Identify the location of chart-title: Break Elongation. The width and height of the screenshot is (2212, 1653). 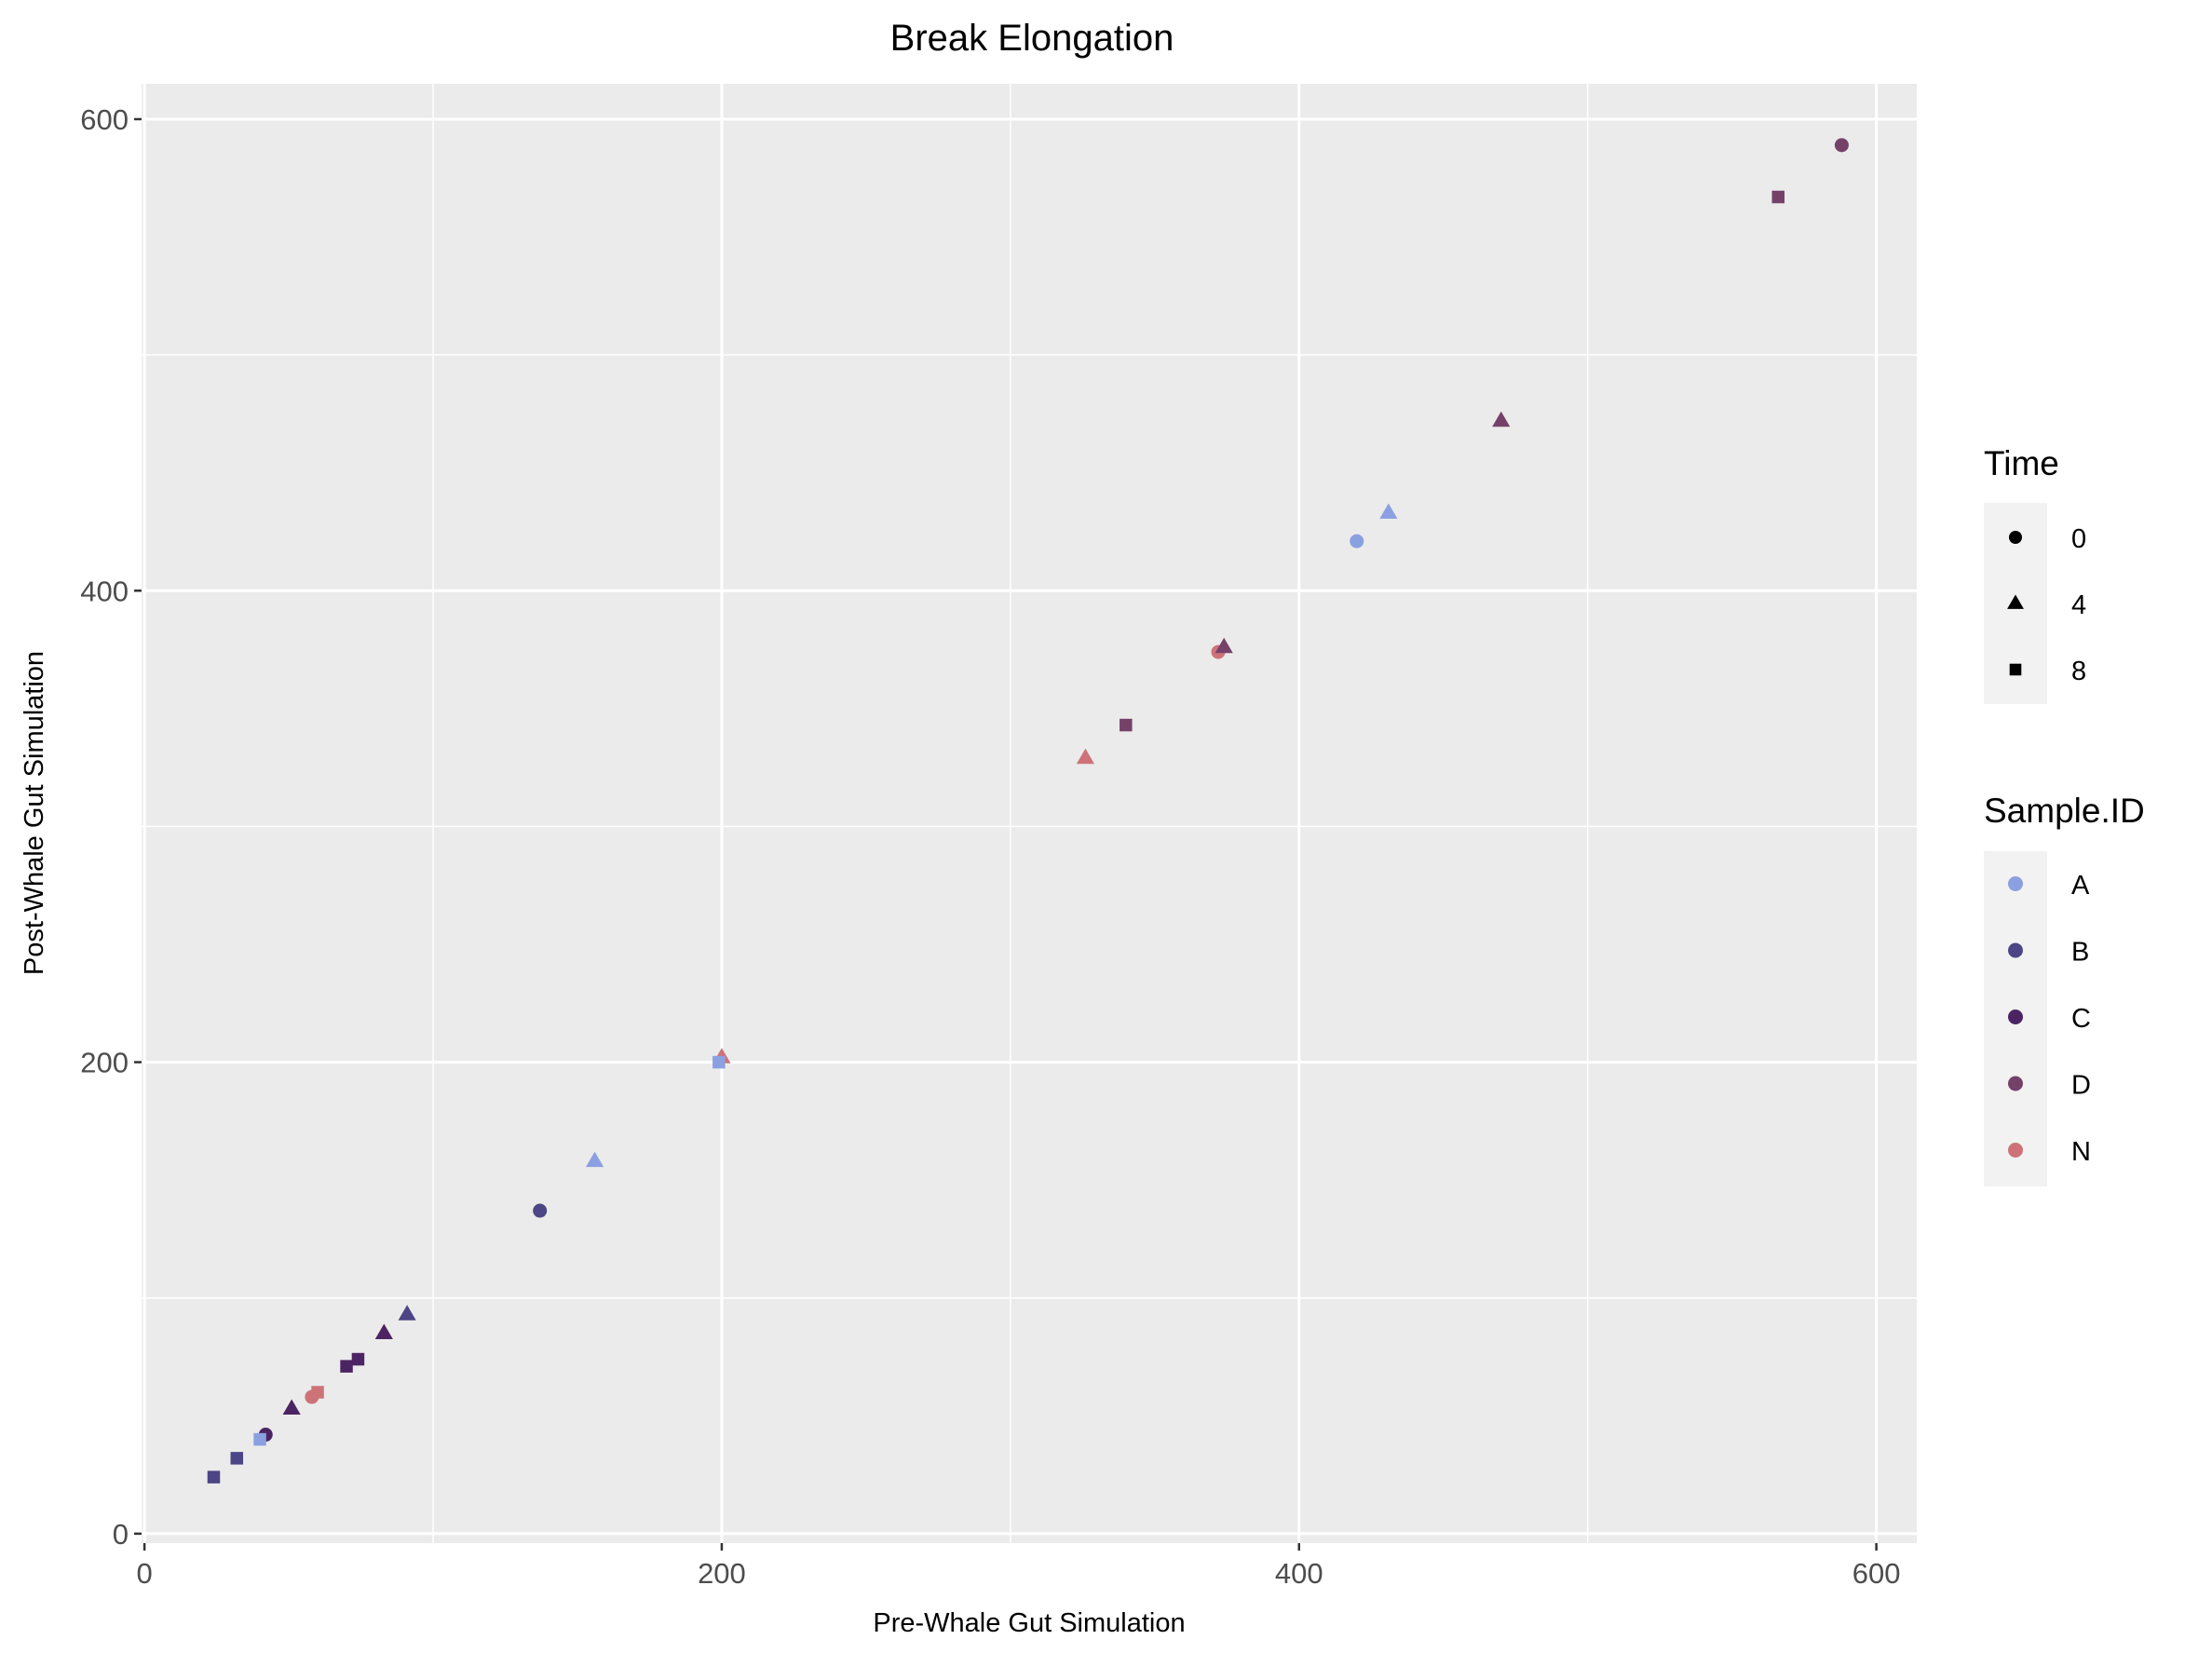
(1032, 38).